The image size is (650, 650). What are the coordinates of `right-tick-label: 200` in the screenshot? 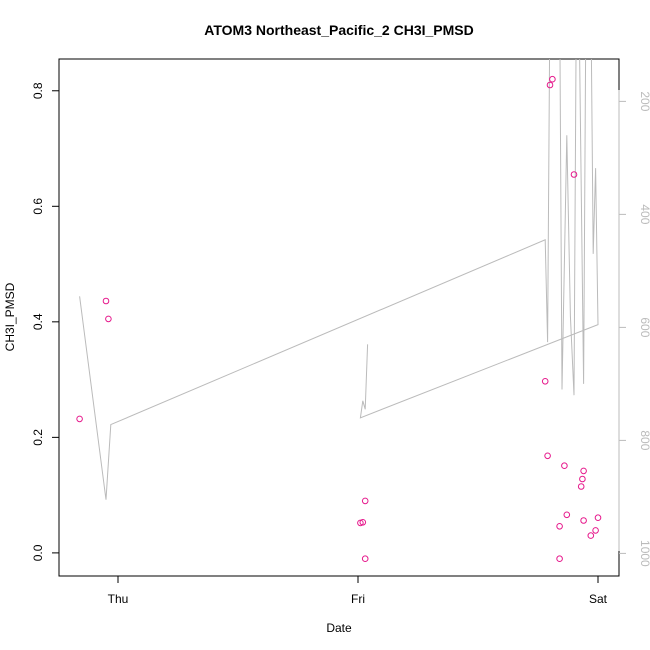 It's located at (644, 101).